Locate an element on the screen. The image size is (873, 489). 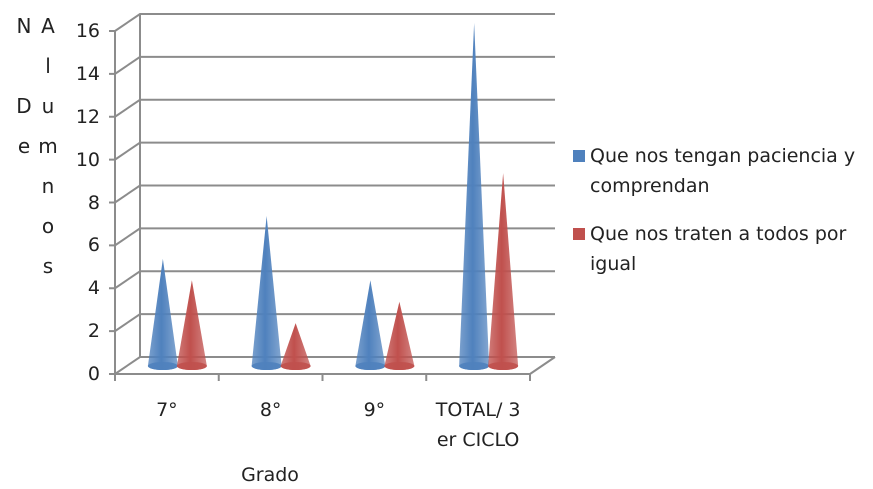
y-tick-label: 8 is located at coordinates (93, 202).